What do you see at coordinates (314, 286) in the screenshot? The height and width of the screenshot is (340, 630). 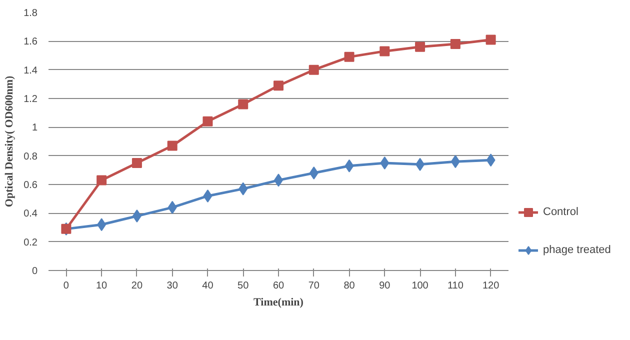 I see `x-tick-label: 70` at bounding box center [314, 286].